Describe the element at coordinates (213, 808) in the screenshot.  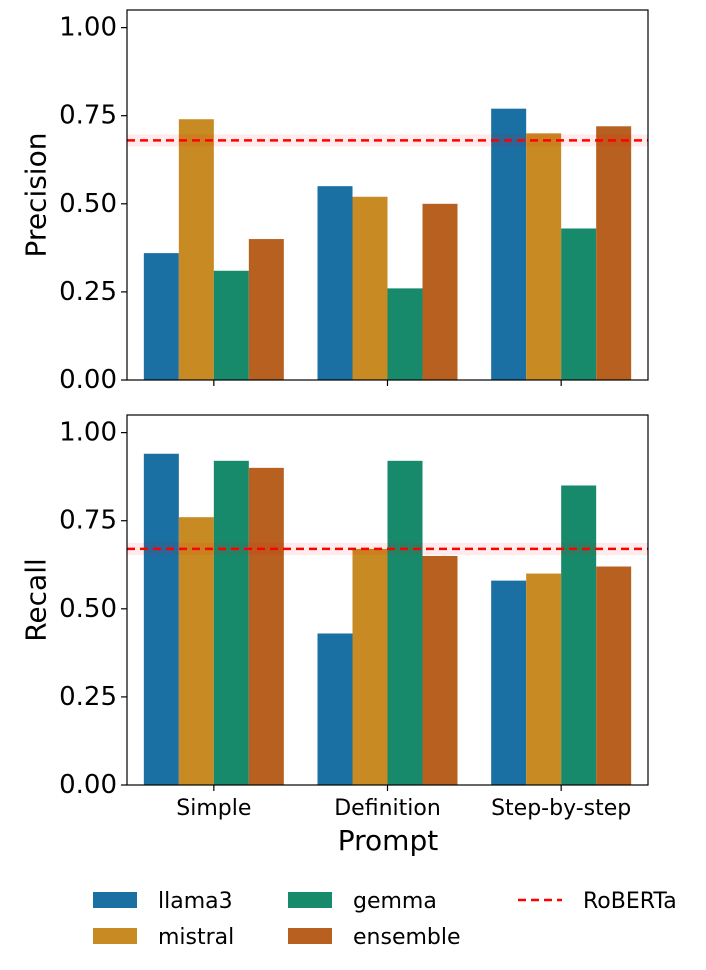
I see `x-tick-label-simple: Simple` at that location.